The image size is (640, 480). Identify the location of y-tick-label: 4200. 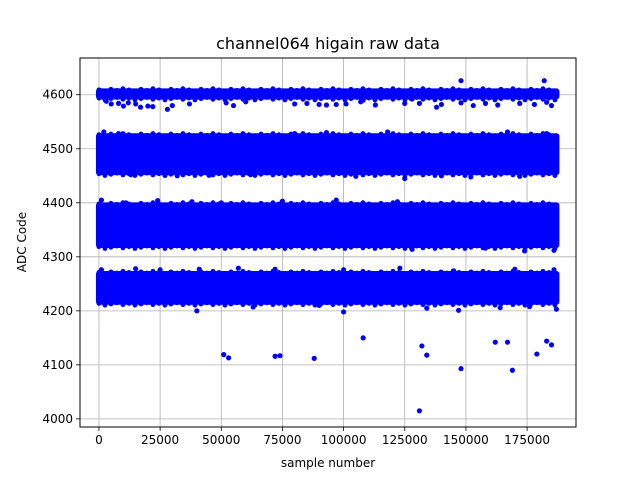
(57, 311).